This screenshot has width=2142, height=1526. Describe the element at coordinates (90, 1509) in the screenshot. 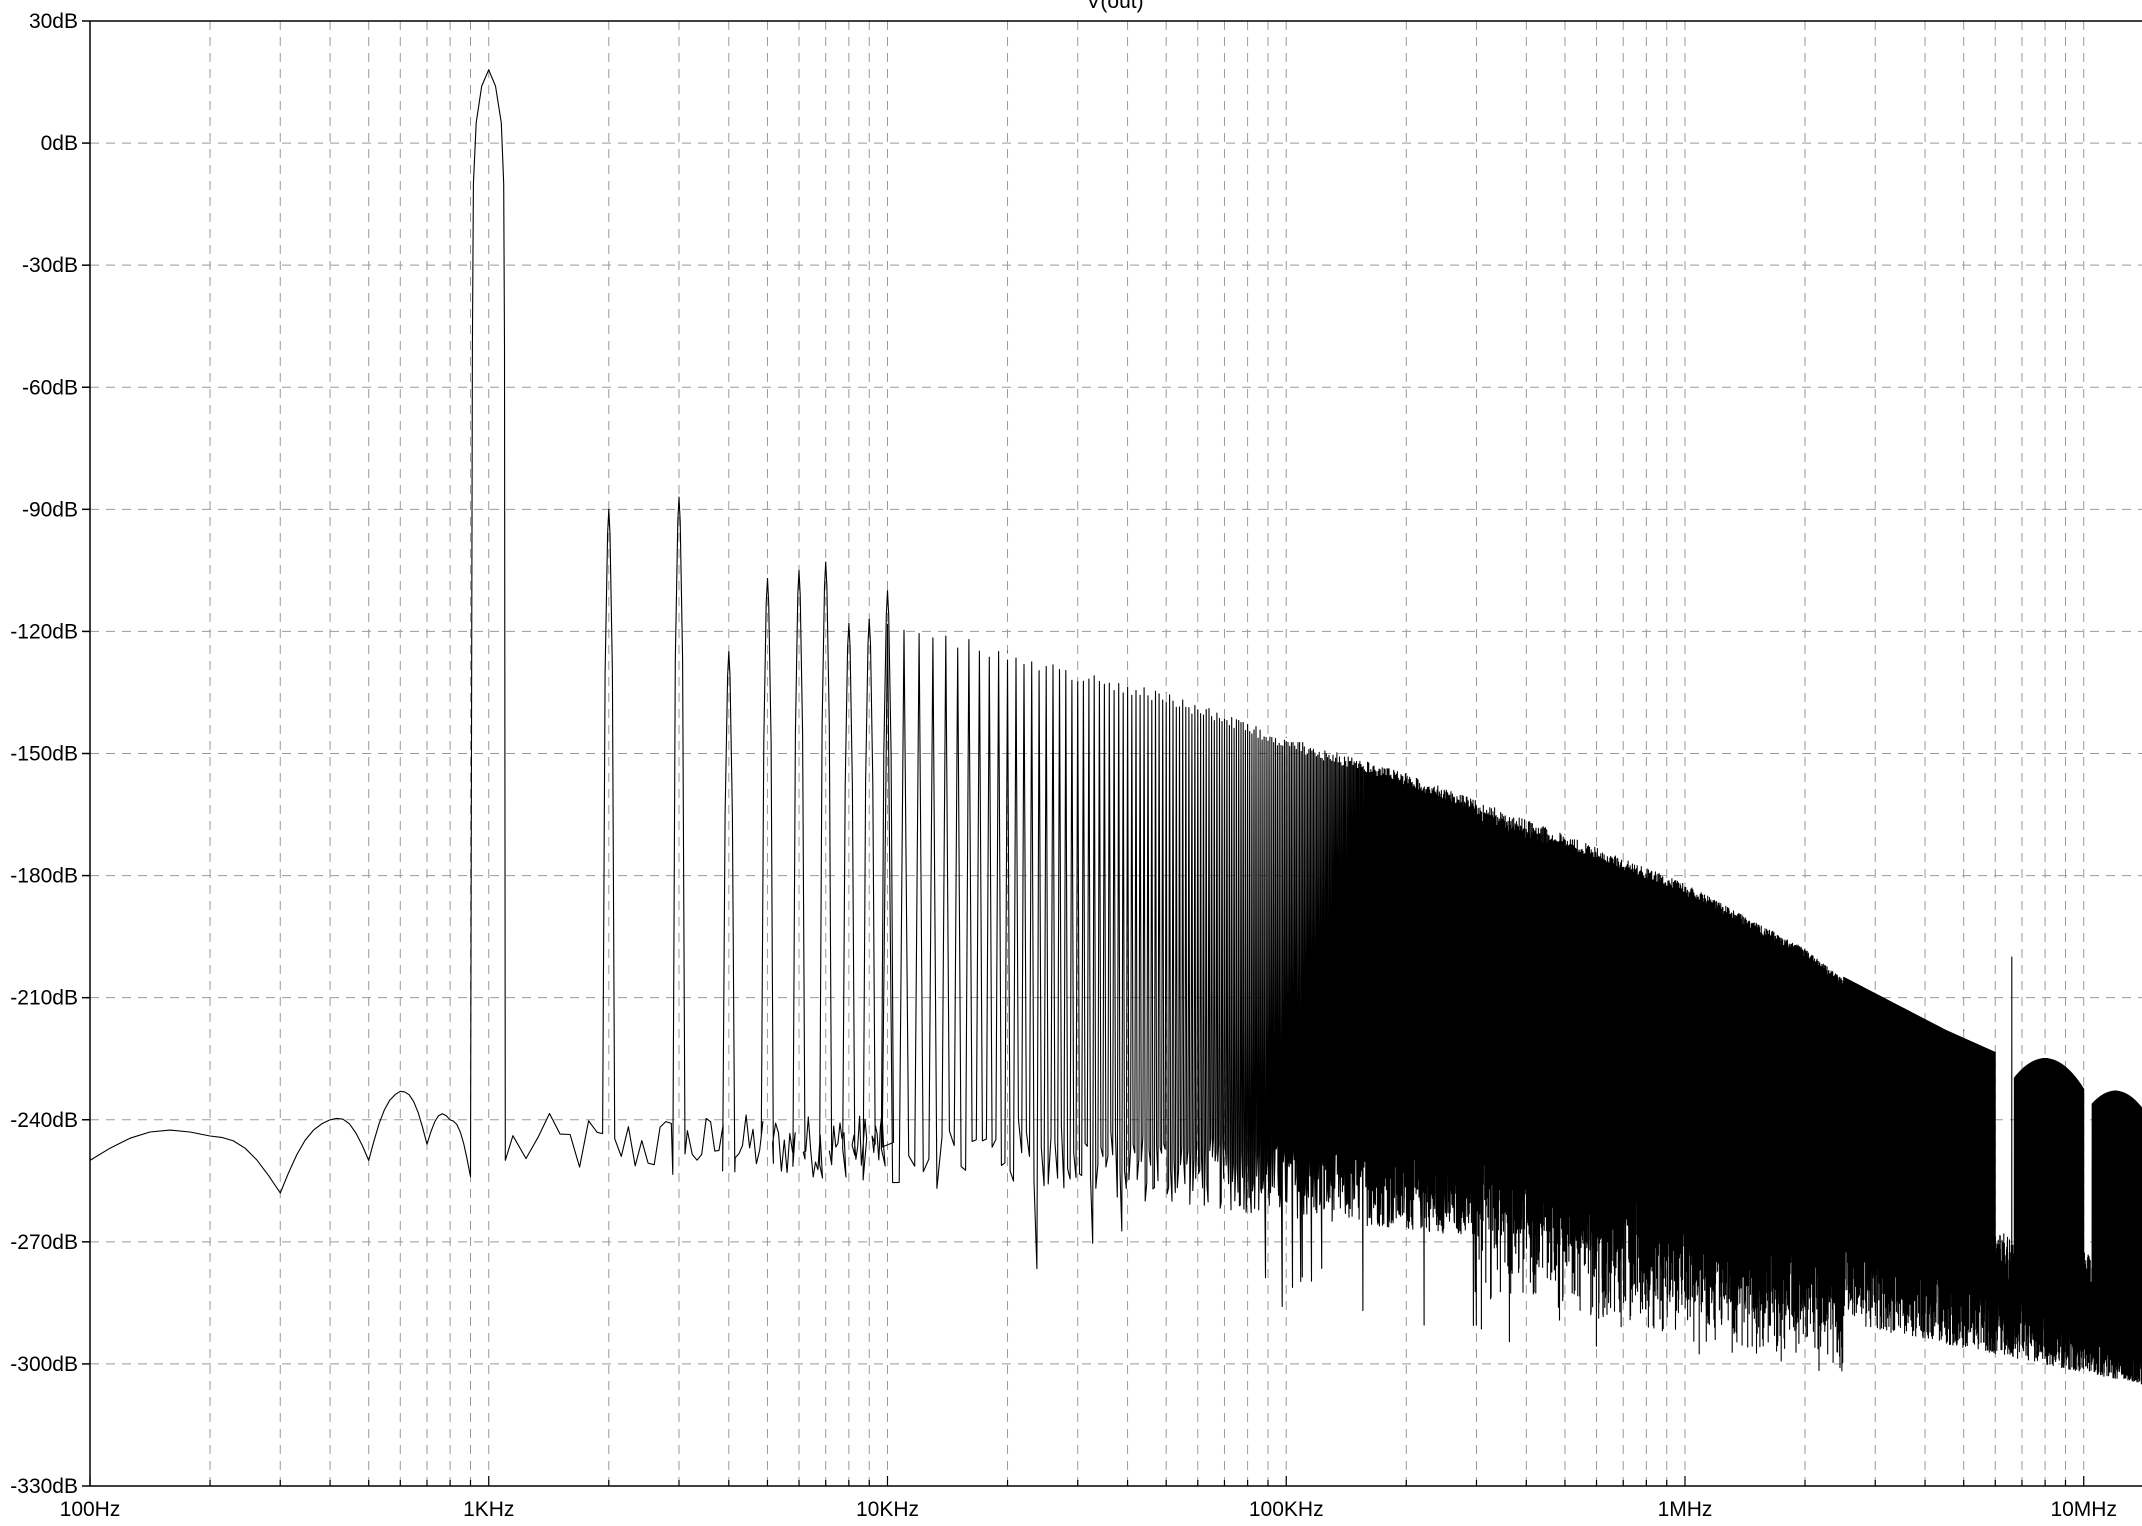

I see `x-tick-label: 100Hz` at that location.